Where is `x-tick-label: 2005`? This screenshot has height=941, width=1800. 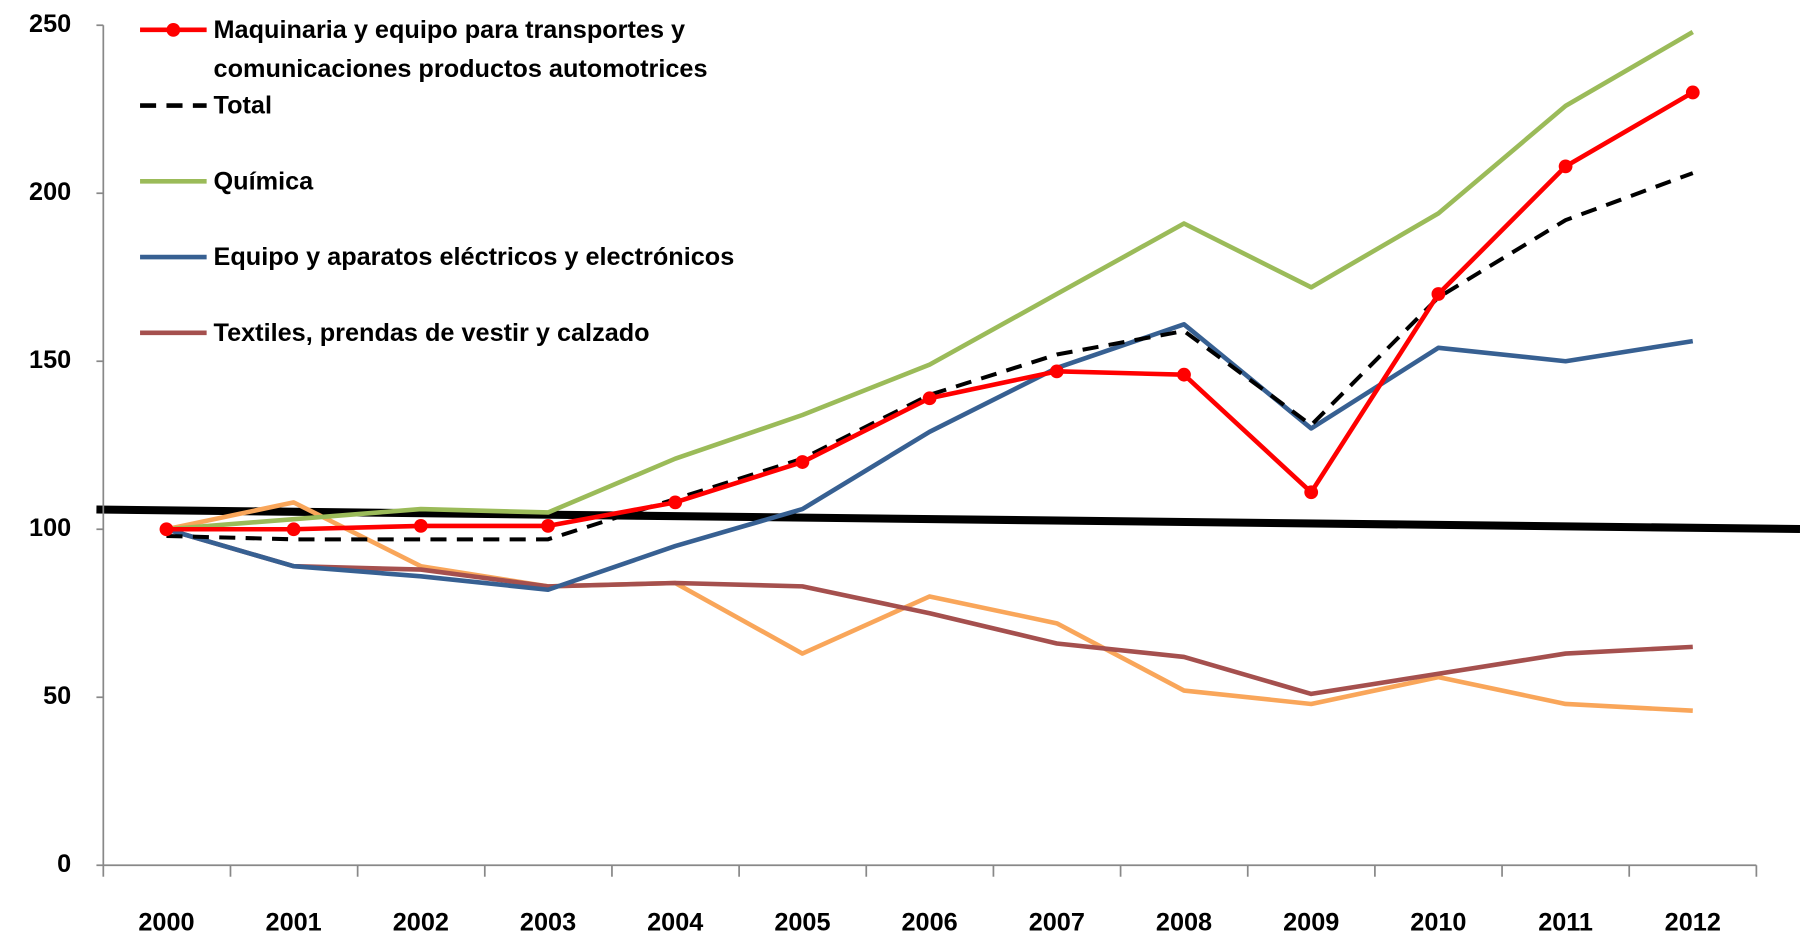
x-tick-label: 2005 is located at coordinates (802, 922).